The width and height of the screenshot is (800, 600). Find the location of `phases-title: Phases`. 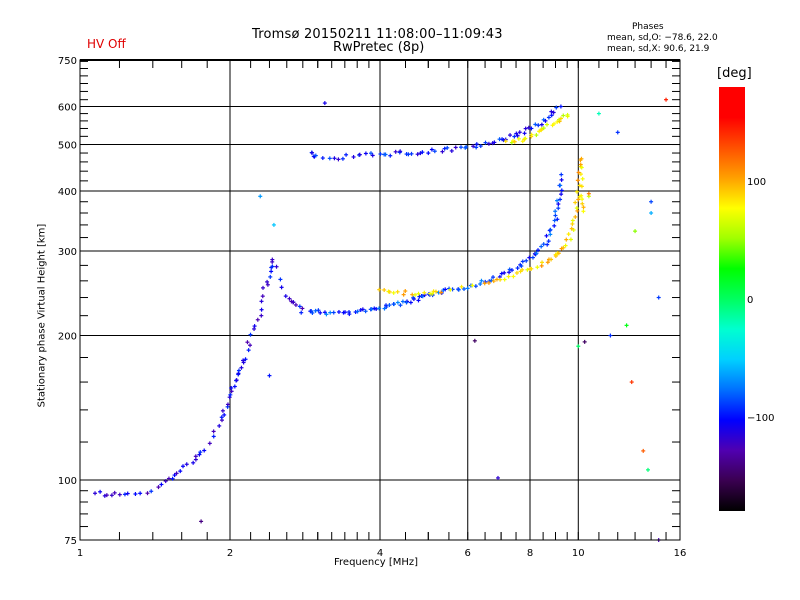

phases-title: Phases is located at coordinates (648, 27).